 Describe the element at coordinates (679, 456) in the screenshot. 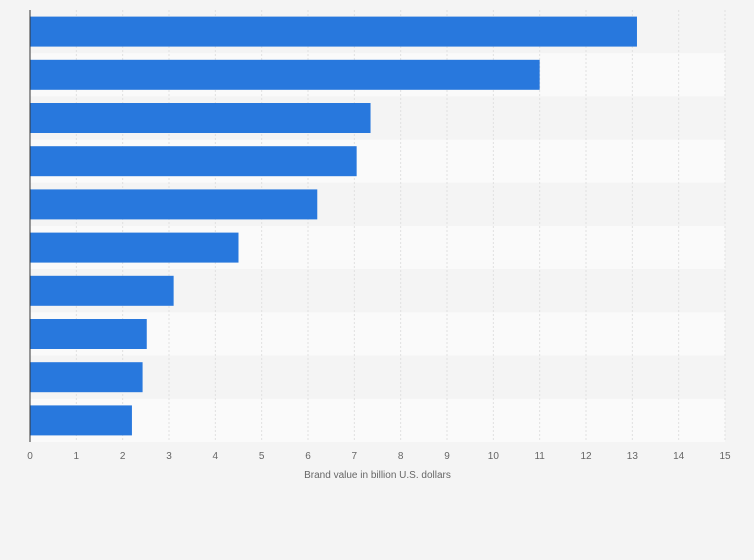

I see `x-tick-label: 14` at that location.